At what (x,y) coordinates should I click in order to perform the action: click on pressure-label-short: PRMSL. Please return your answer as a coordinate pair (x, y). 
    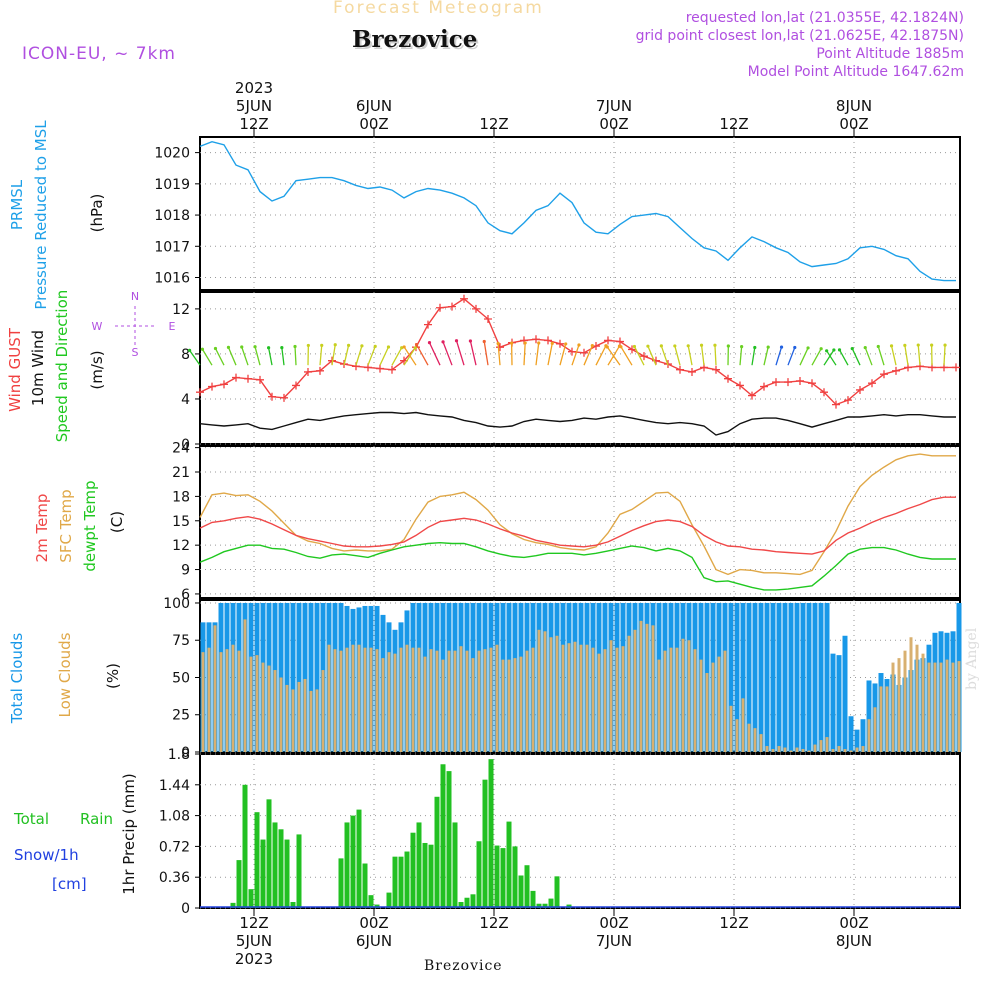
    Looking at the image, I should click on (17, 204).